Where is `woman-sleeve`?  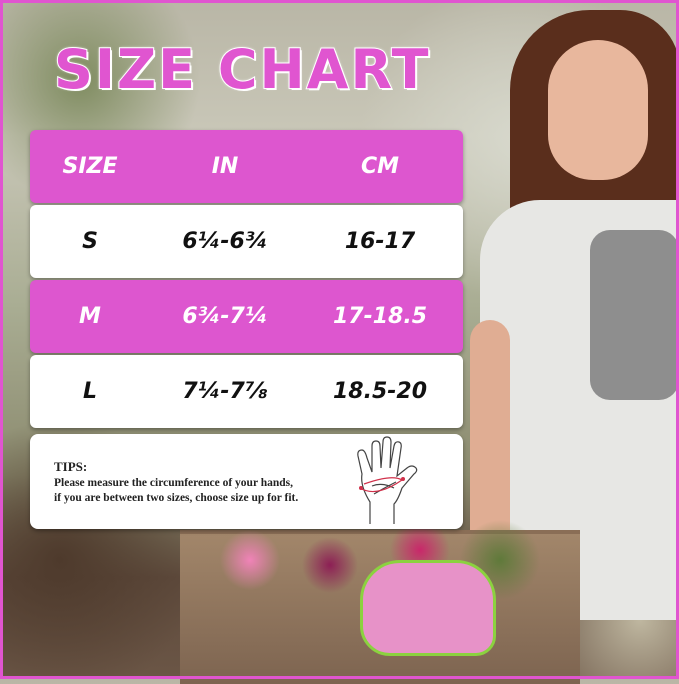 woman-sleeve is located at coordinates (634, 315).